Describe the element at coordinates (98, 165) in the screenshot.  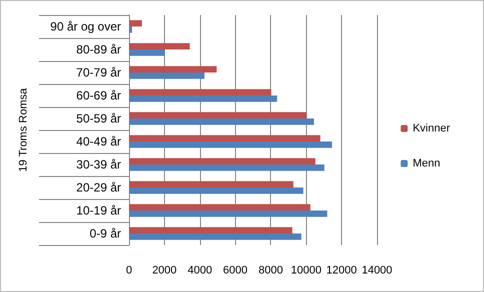
I see `y-tick-label: 30-39 år` at that location.